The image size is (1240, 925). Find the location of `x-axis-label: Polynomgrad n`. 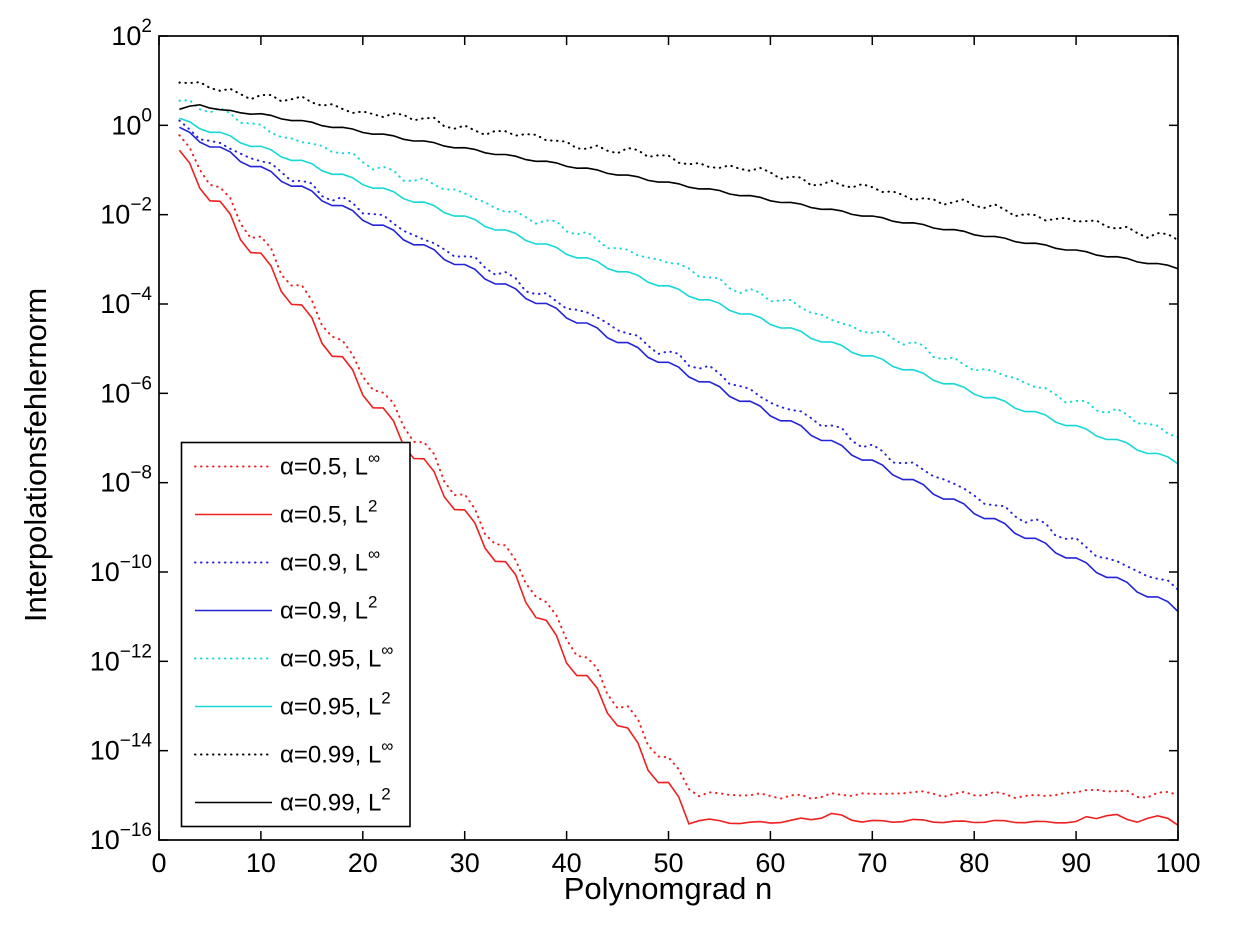

x-axis-label: Polynomgrad n is located at coordinates (668, 888).